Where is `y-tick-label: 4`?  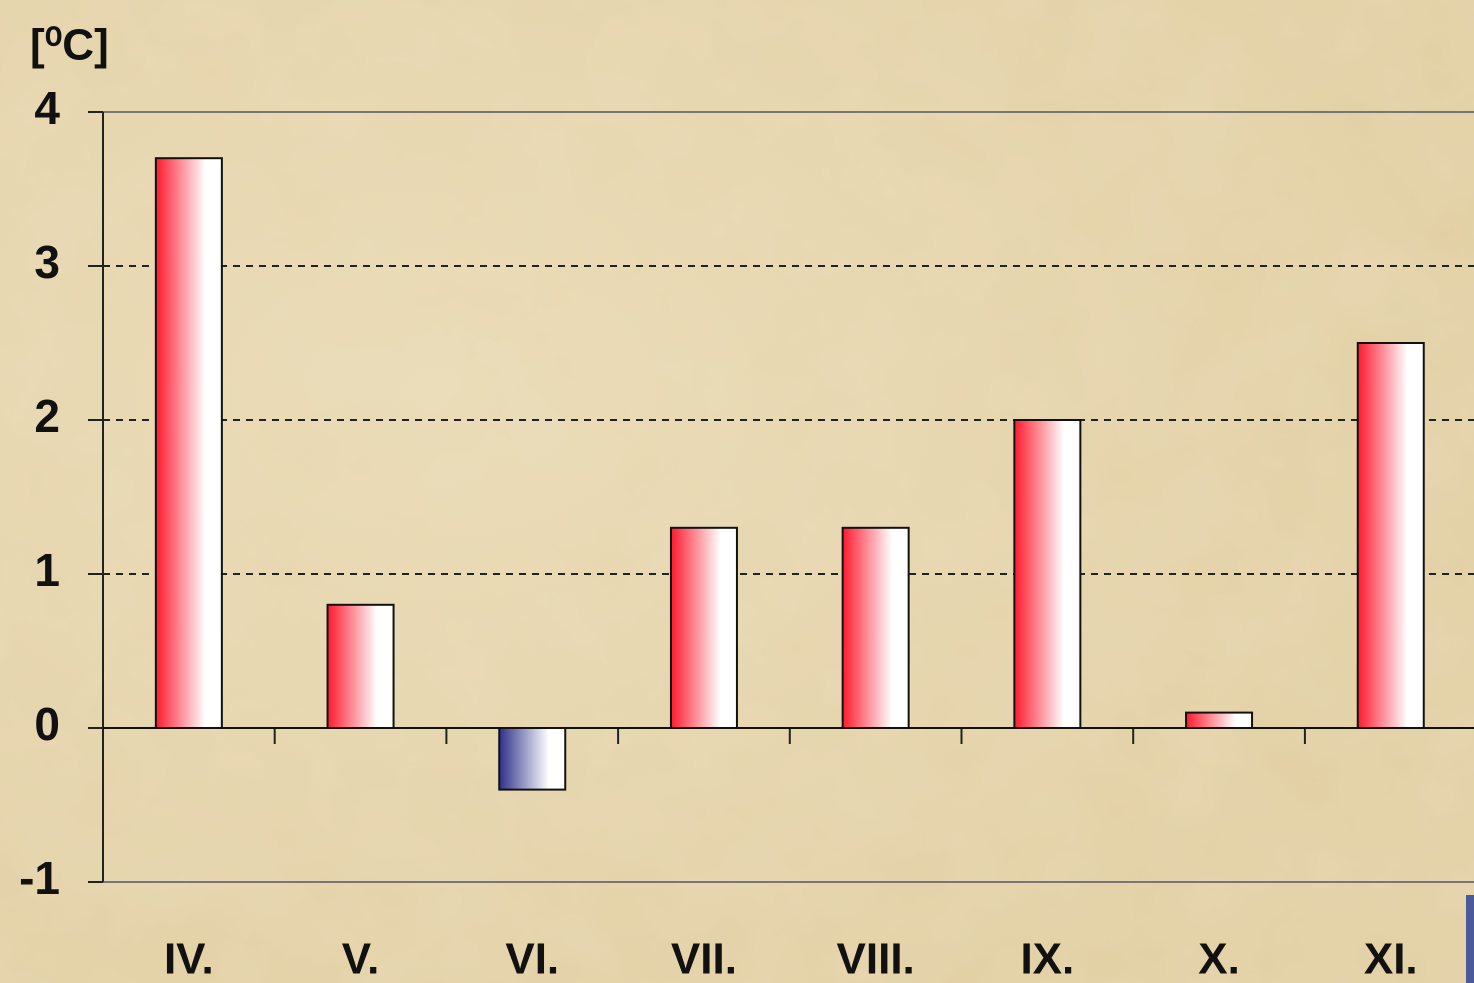 y-tick-label: 4 is located at coordinates (47, 108).